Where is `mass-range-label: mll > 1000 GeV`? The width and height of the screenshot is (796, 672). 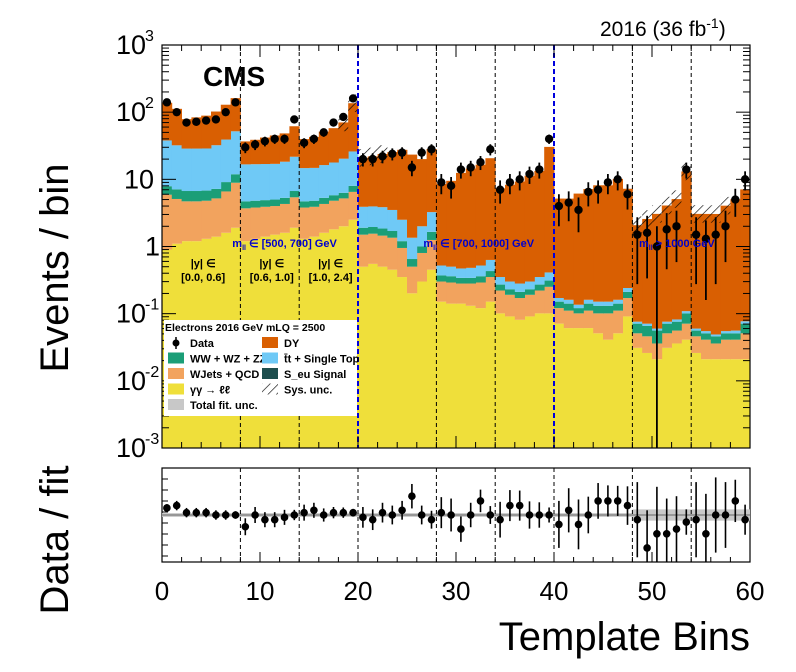
mass-range-label: mll > 1000 GeV is located at coordinates (677, 245).